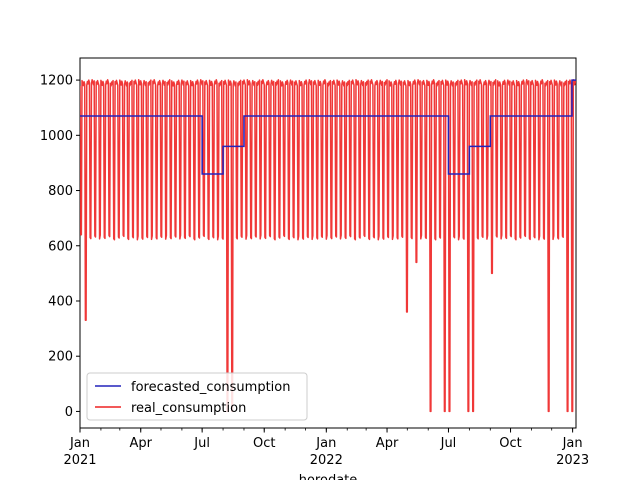 Image resolution: width=640 pixels, height=480 pixels. I want to click on x-tick: Jan 2023, so click(572, 448).